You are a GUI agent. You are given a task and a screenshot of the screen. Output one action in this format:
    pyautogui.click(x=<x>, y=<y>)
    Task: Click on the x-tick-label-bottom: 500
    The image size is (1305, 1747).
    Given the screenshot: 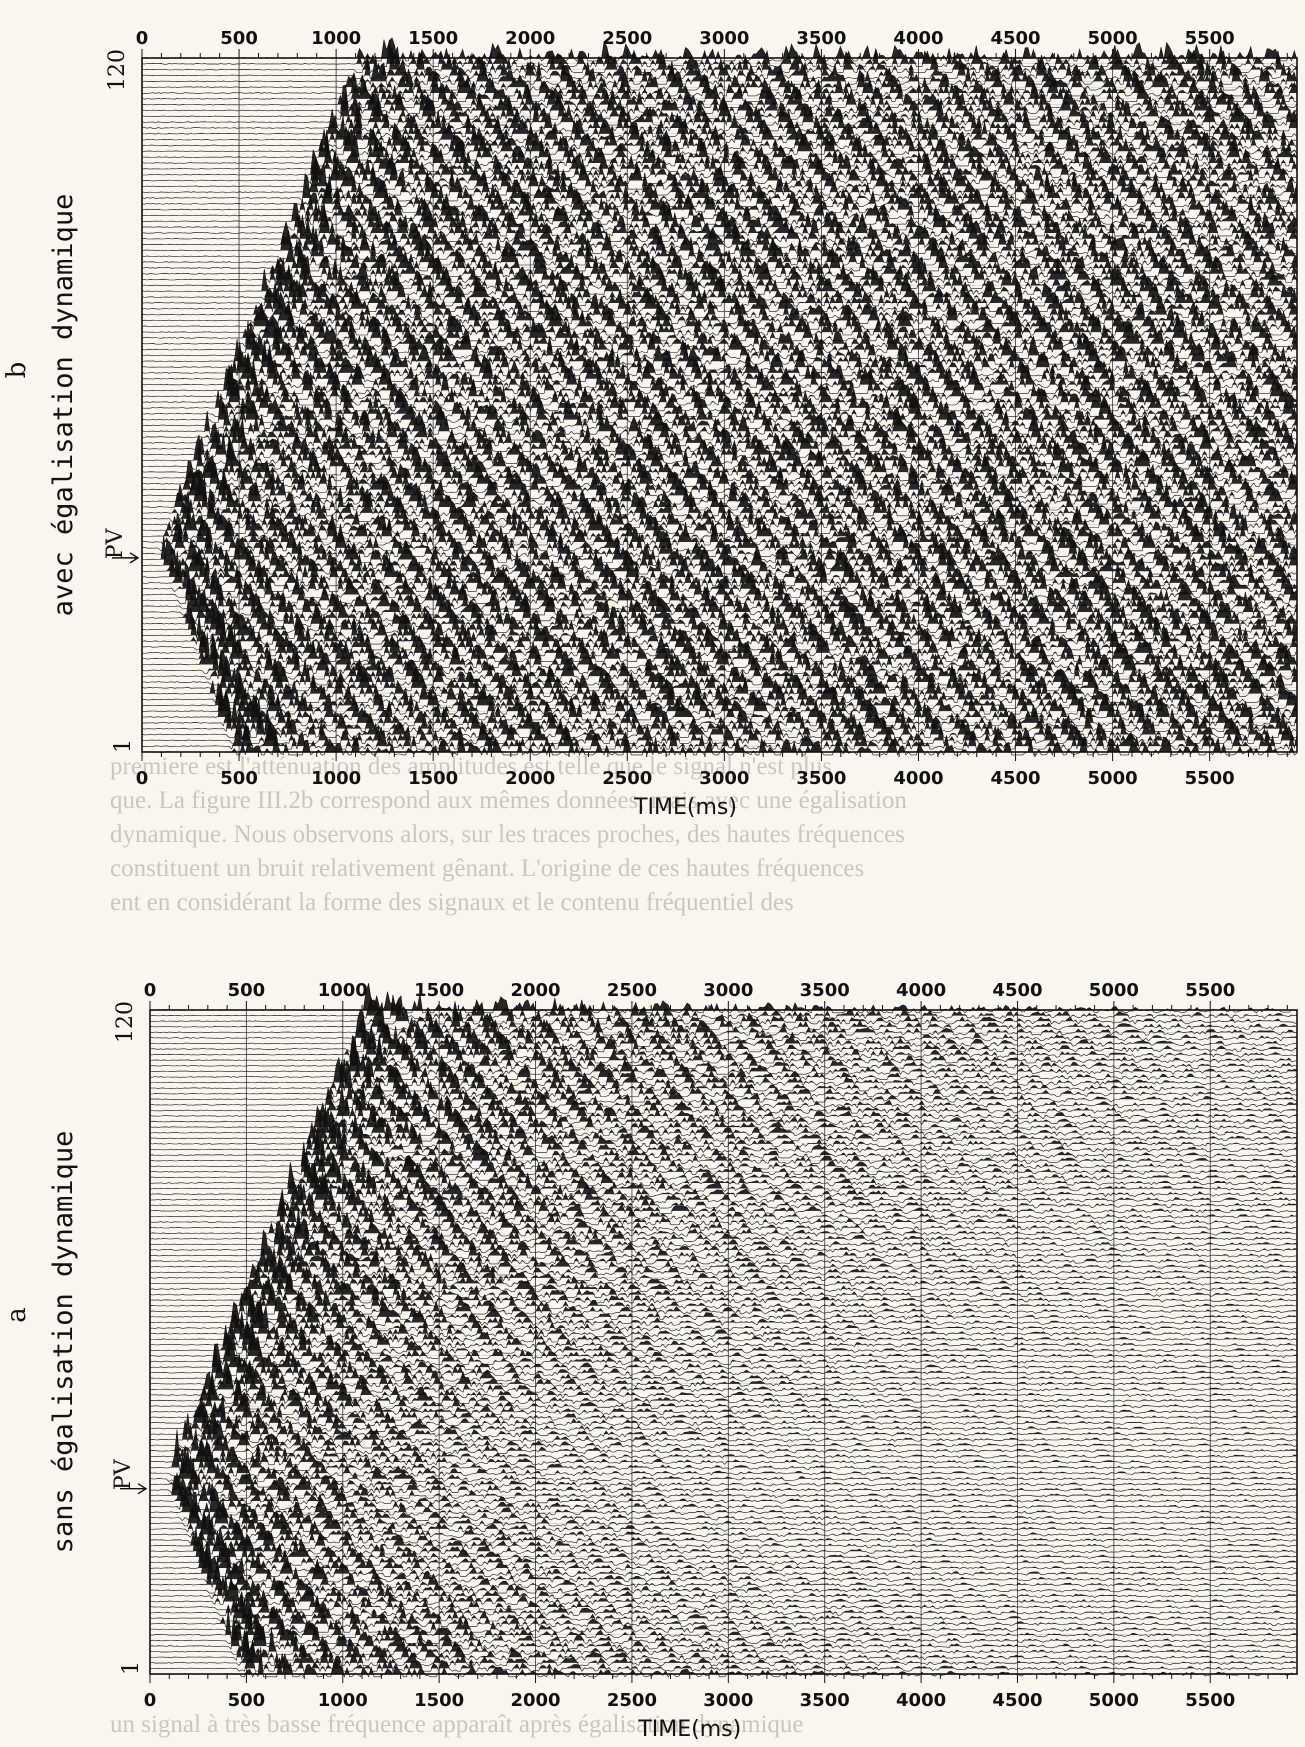 What is the action you would take?
    pyautogui.click(x=247, y=1700)
    